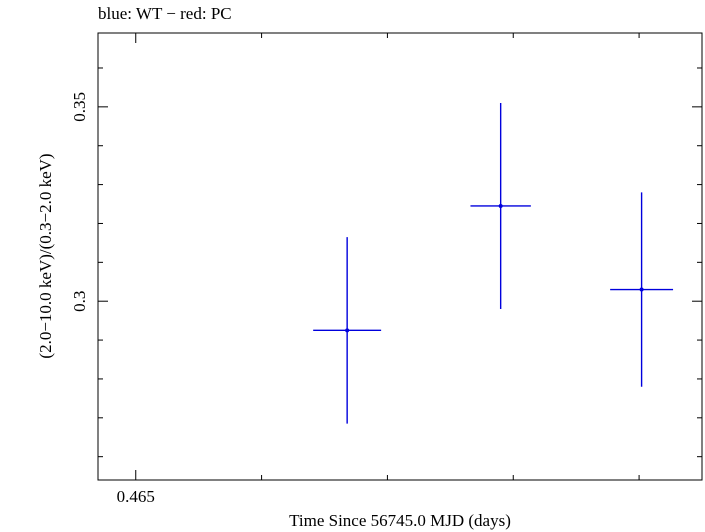 The width and height of the screenshot is (705, 532). I want to click on chart-title: blue: WT − red: PC, so click(165, 13).